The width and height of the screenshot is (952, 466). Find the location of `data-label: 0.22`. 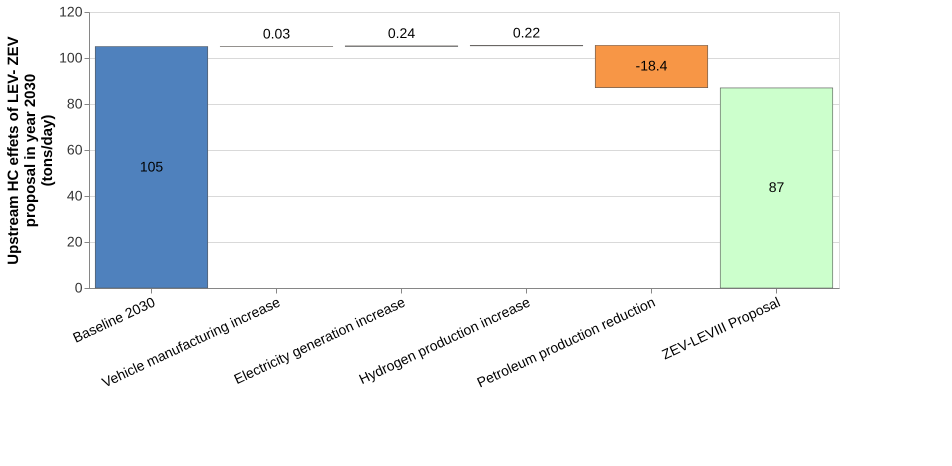

data-label: 0.22 is located at coordinates (526, 32).